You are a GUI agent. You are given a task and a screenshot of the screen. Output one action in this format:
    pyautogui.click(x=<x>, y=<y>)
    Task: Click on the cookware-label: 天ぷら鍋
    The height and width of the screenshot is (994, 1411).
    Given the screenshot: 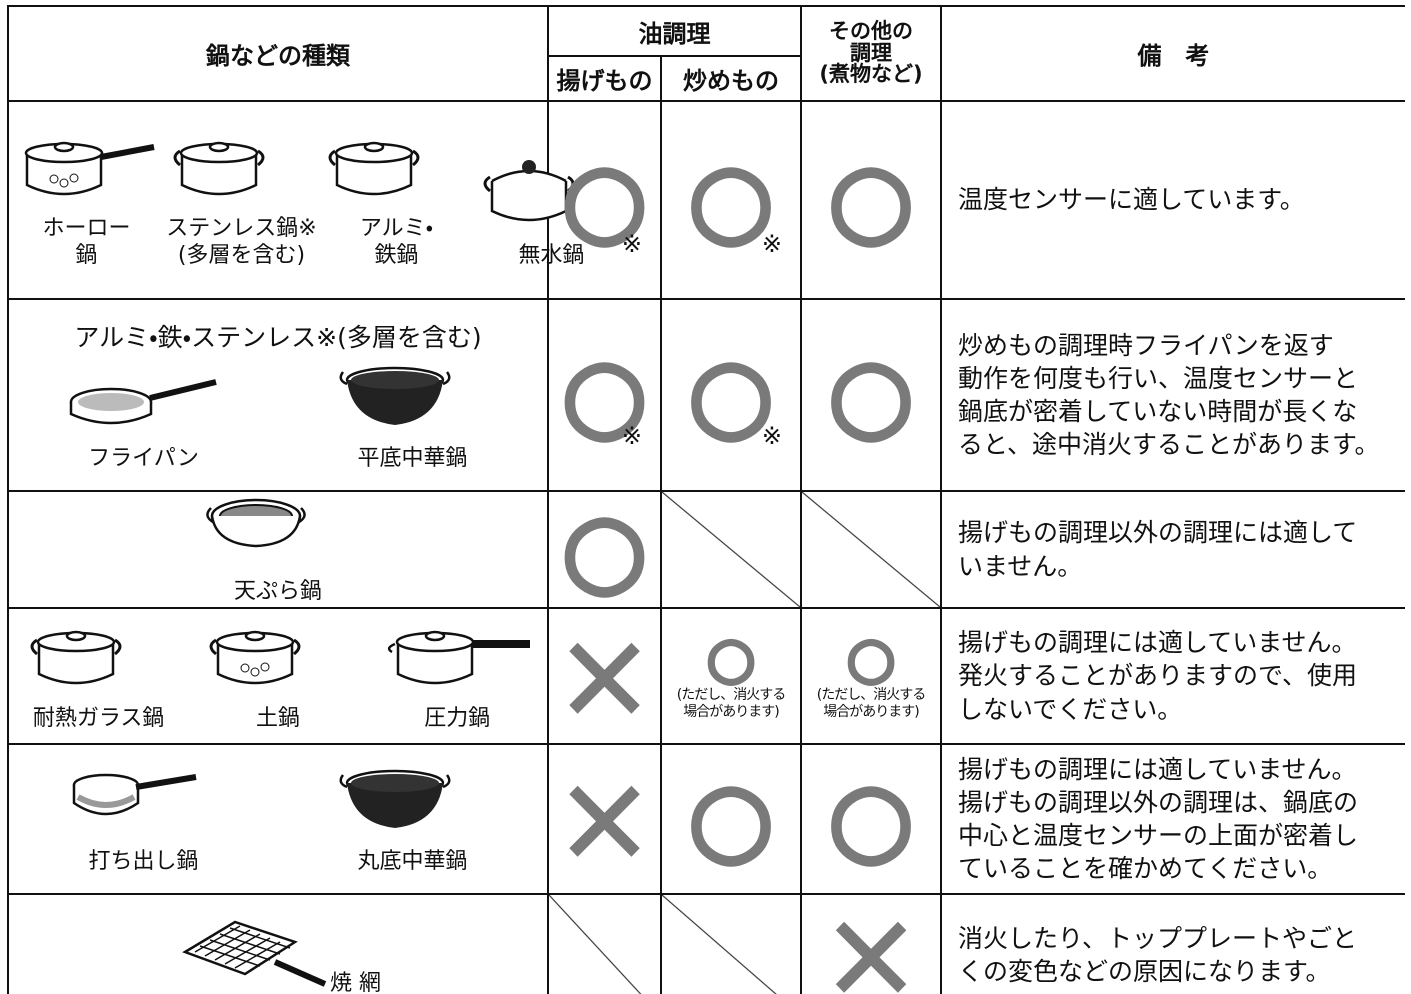 What is the action you would take?
    pyautogui.click(x=278, y=592)
    